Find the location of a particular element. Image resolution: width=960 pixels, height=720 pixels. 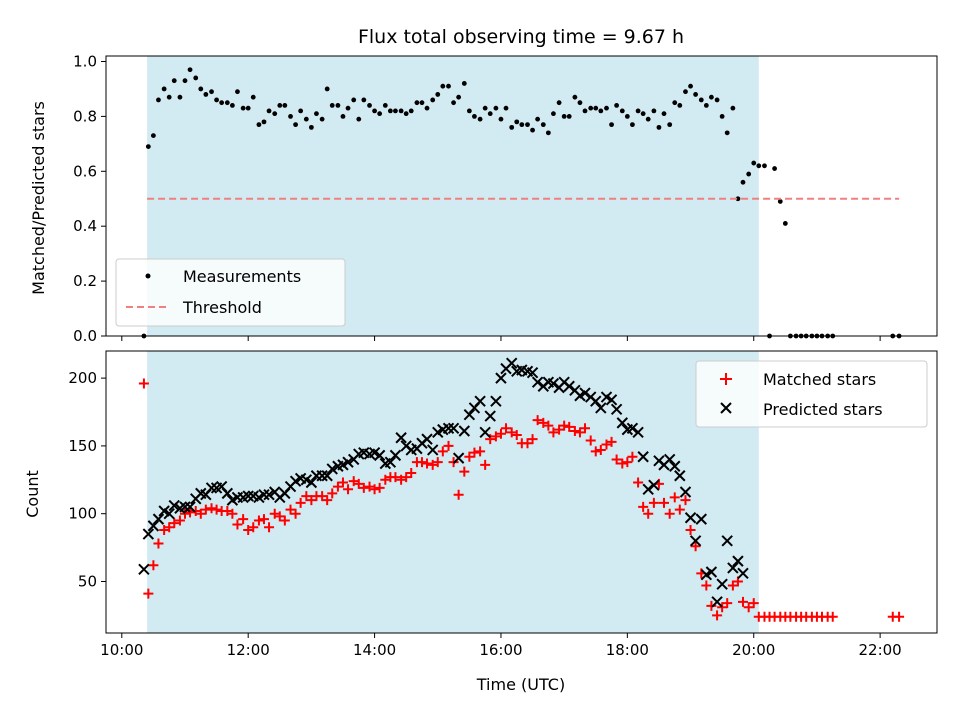

predicted-stars-legend-marker is located at coordinates (726, 408).